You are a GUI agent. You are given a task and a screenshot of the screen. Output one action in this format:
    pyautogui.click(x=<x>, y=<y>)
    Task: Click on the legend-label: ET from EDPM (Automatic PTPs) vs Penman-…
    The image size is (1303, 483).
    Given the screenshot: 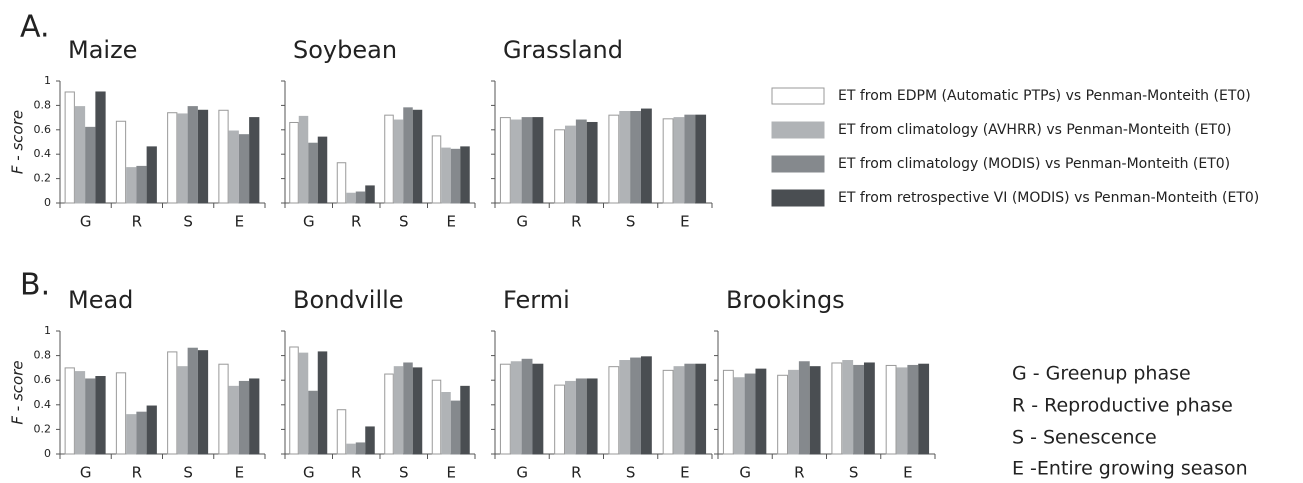 What is the action you would take?
    pyautogui.click(x=1044, y=96)
    